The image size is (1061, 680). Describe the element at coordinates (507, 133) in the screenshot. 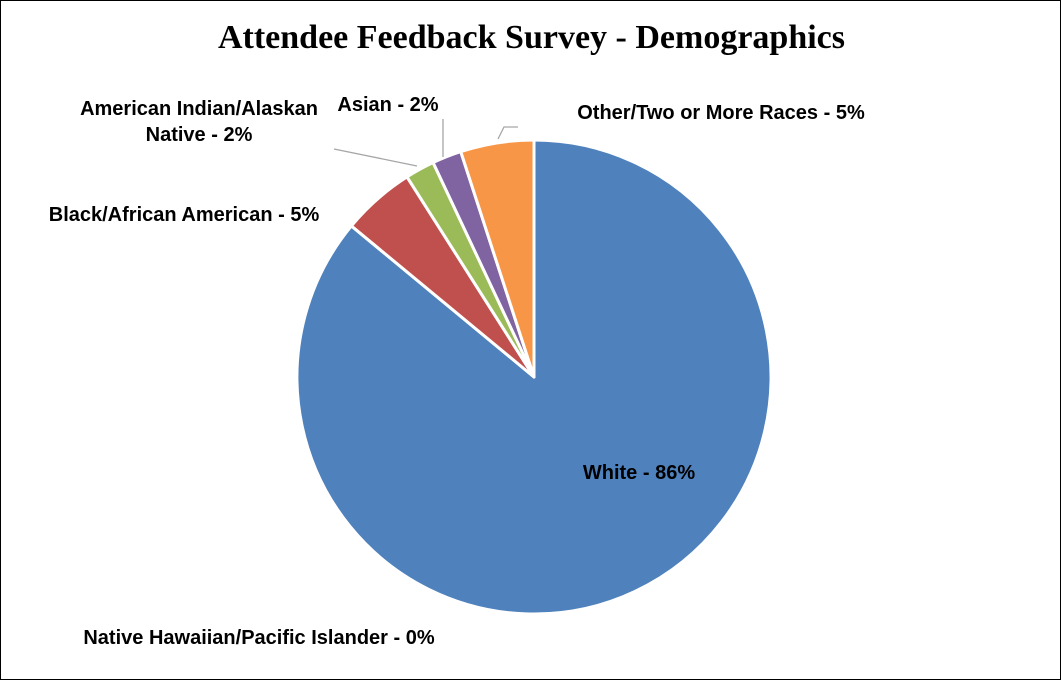

I see `leader-line-other-two-or-more-races` at that location.